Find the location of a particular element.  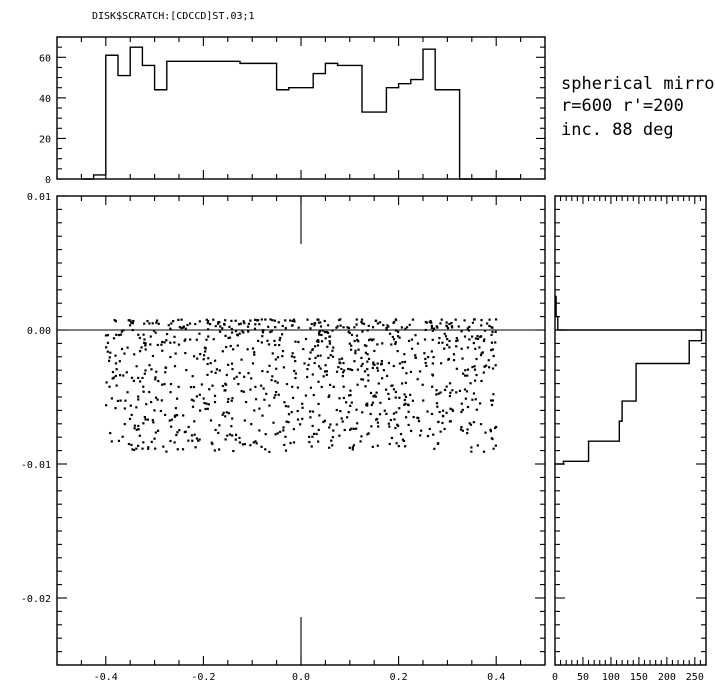

y-tick-label: -0.01 is located at coordinates (36, 465).